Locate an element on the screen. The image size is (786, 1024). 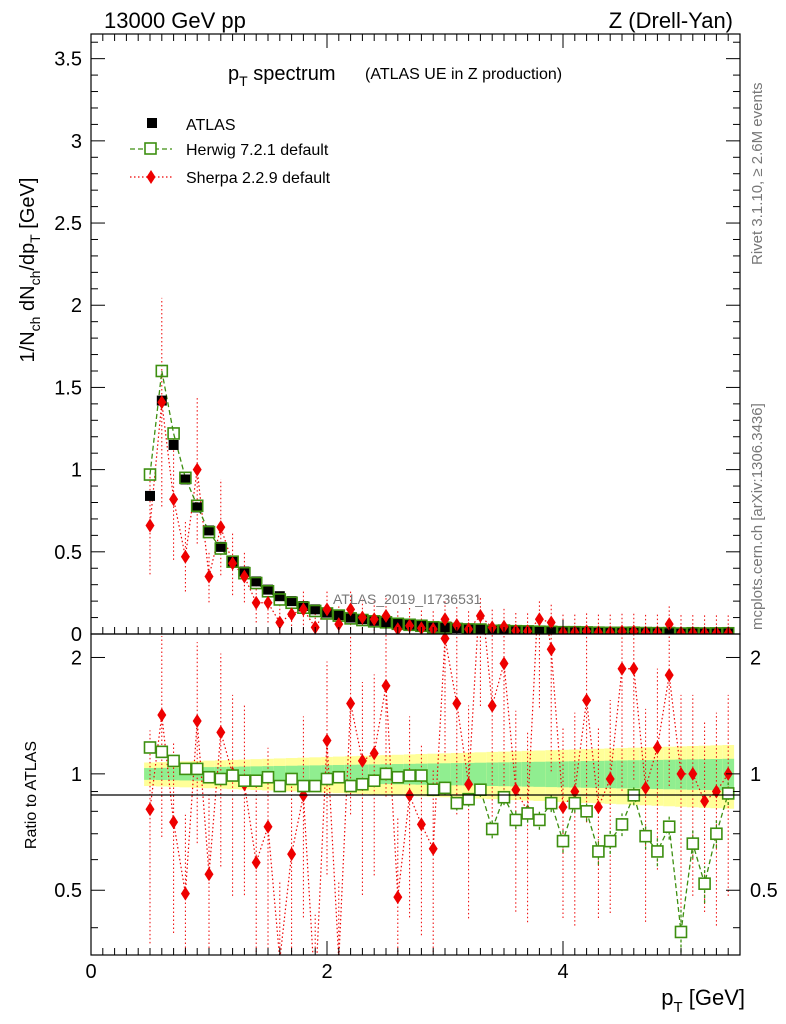
energy-label: 13000 GeV pp is located at coordinates (175, 20).